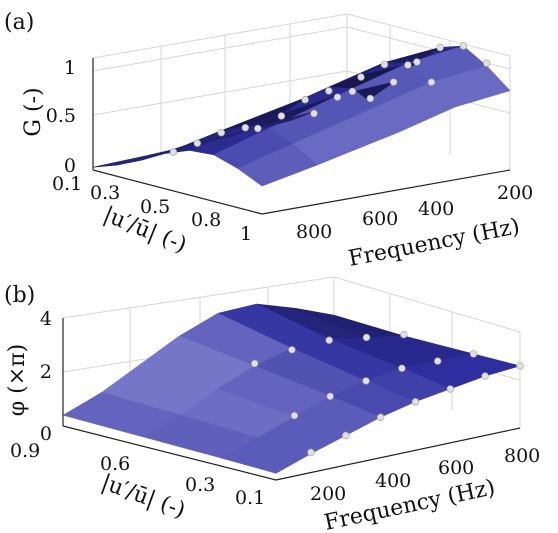 This screenshot has height=533, width=558. Describe the element at coordinates (115, 464) in the screenshot. I see `y-tick-label: 0.6` at that location.